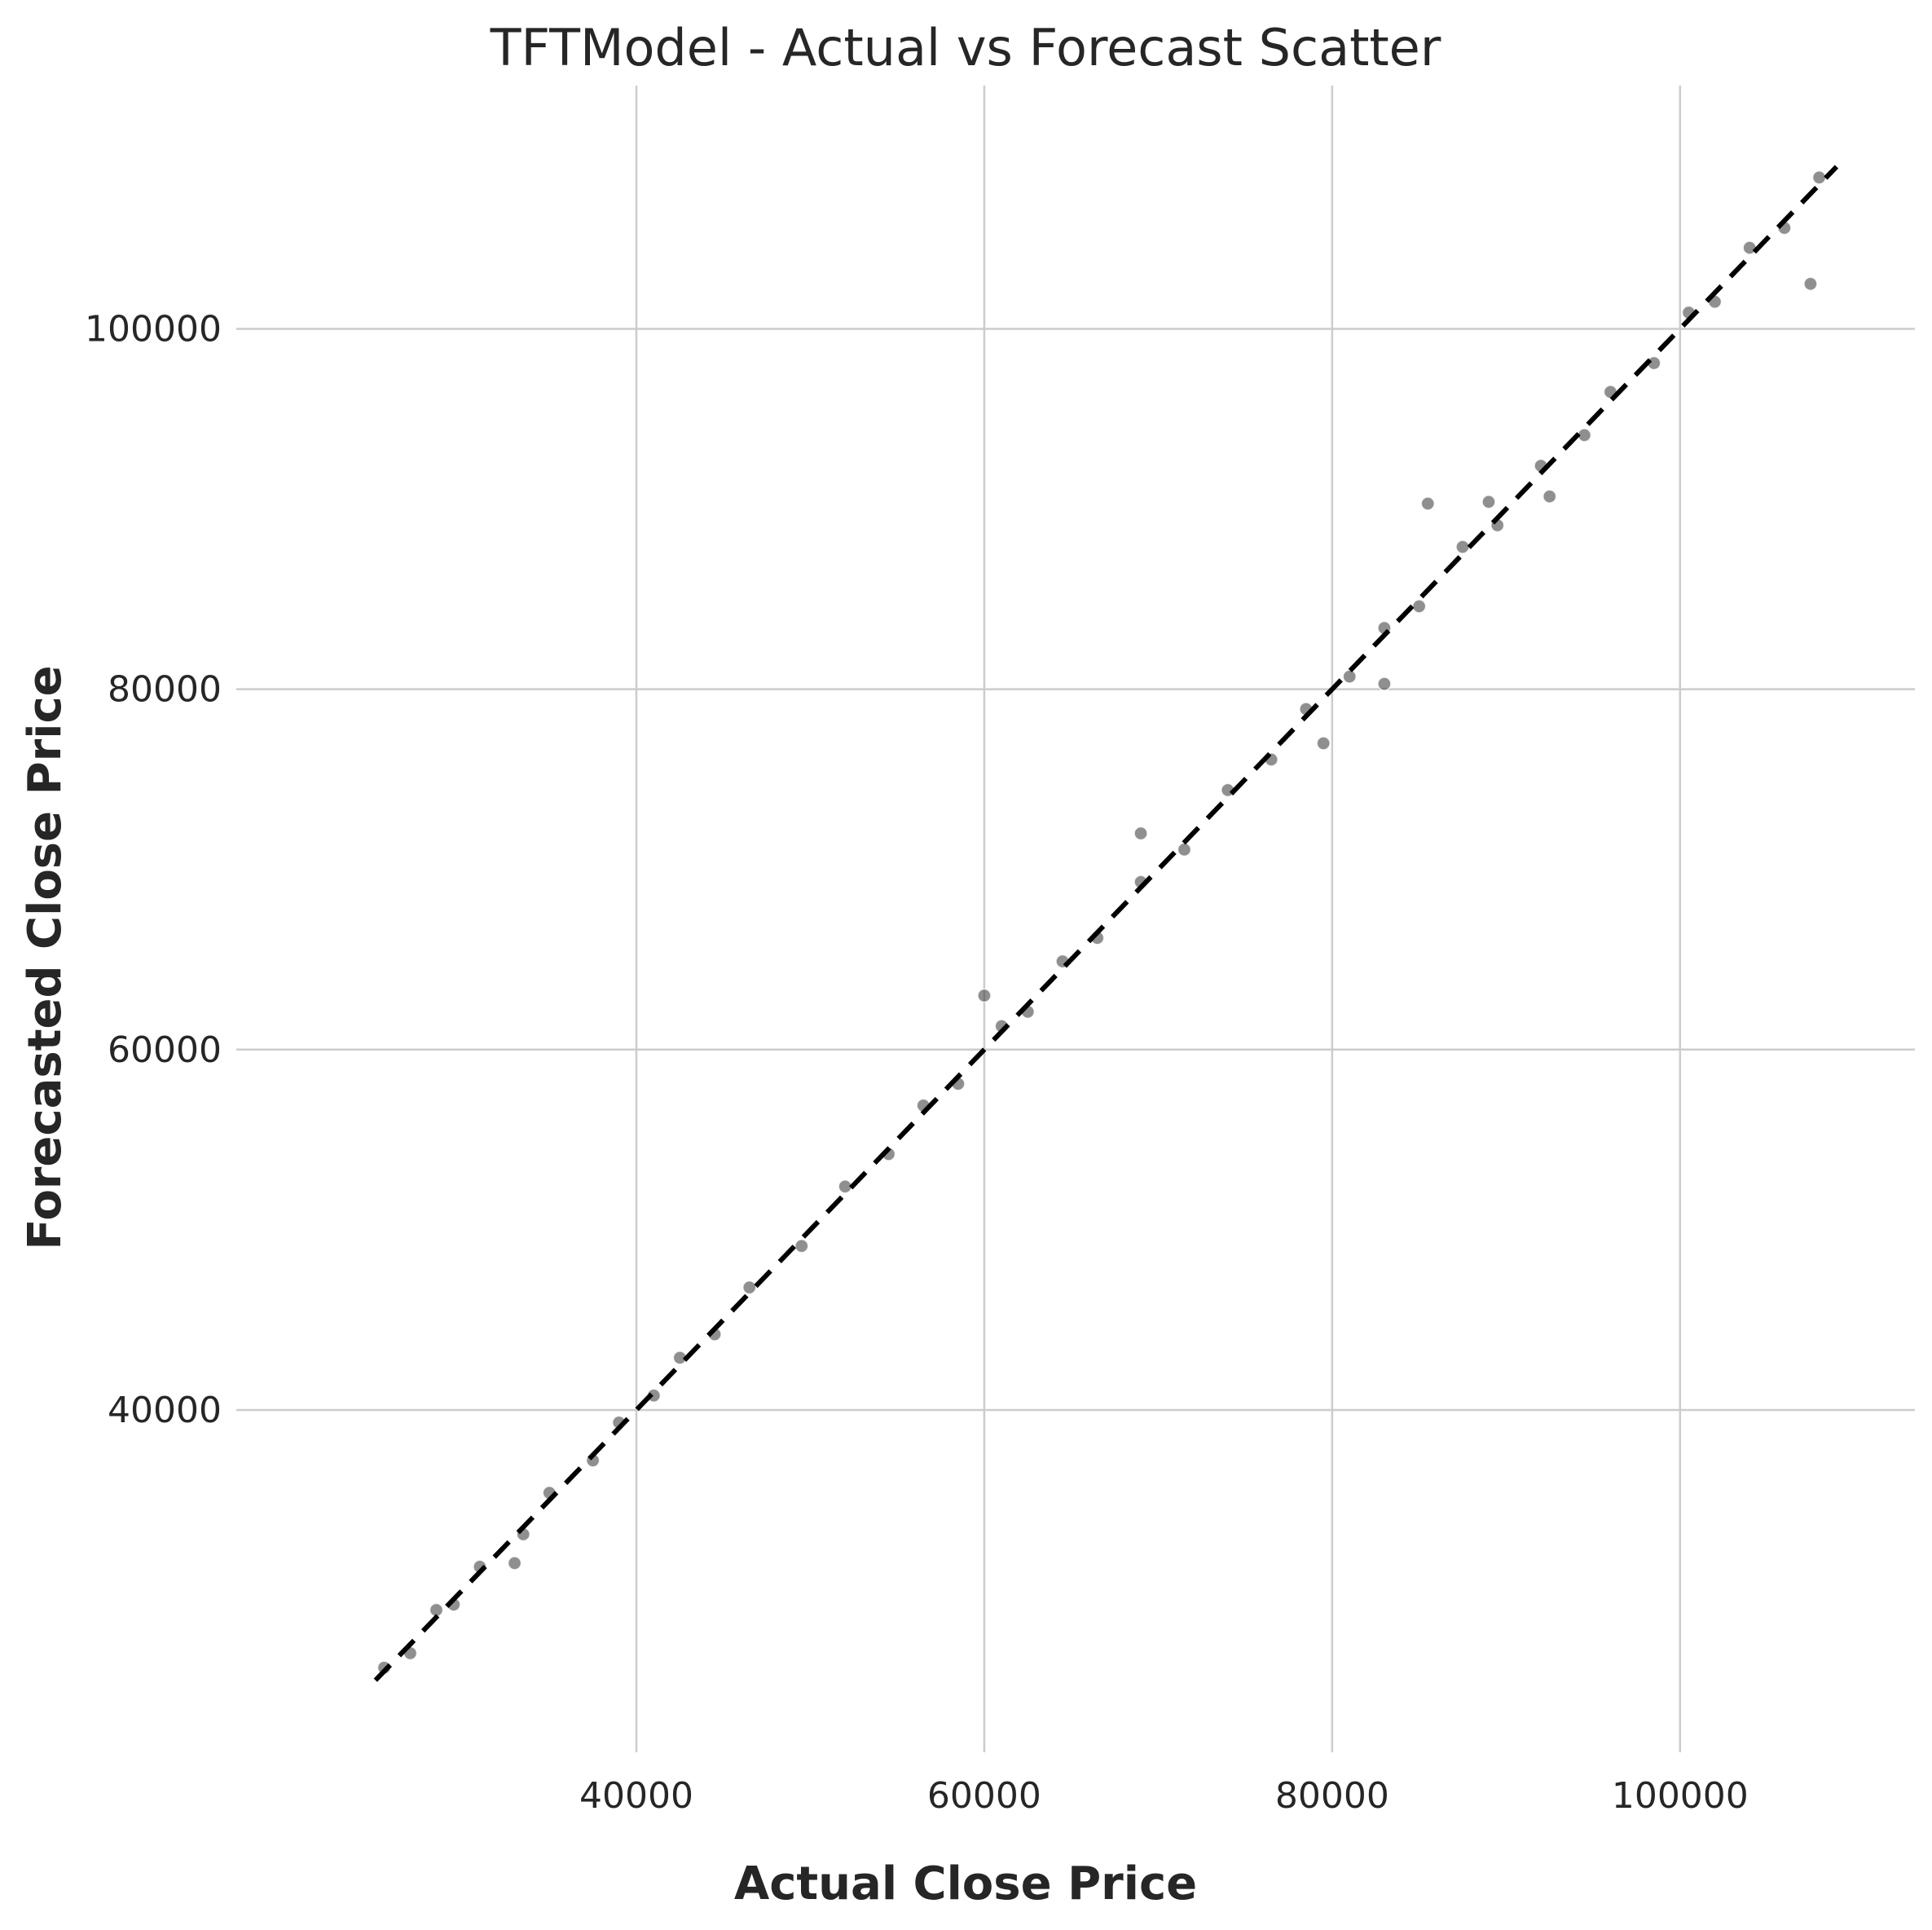 Image resolution: width=1932 pixels, height=1930 pixels. Describe the element at coordinates (1332, 1796) in the screenshot. I see `x-tick-label: 80000` at that location.